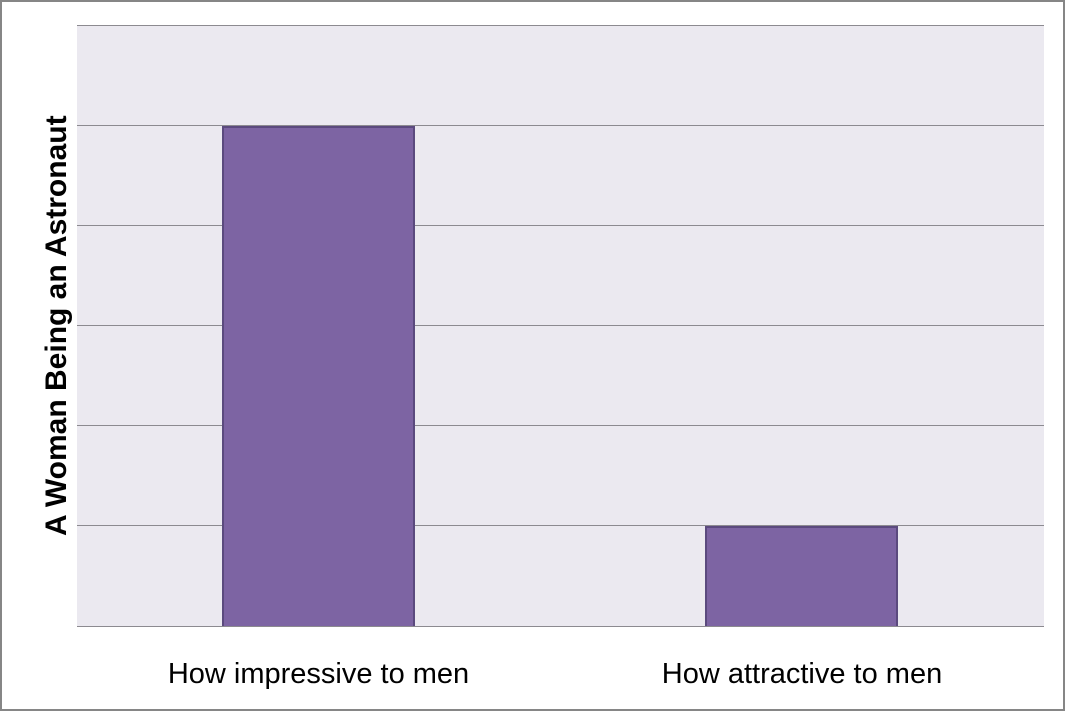 The width and height of the screenshot is (1065, 711). I want to click on category-label-how-attractive: How attractive to men, so click(802, 674).